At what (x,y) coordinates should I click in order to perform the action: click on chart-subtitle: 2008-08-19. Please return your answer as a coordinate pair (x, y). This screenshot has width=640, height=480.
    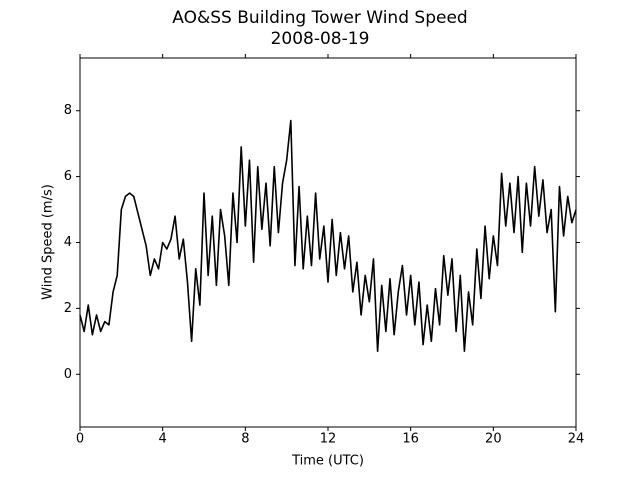
    Looking at the image, I should click on (320, 39).